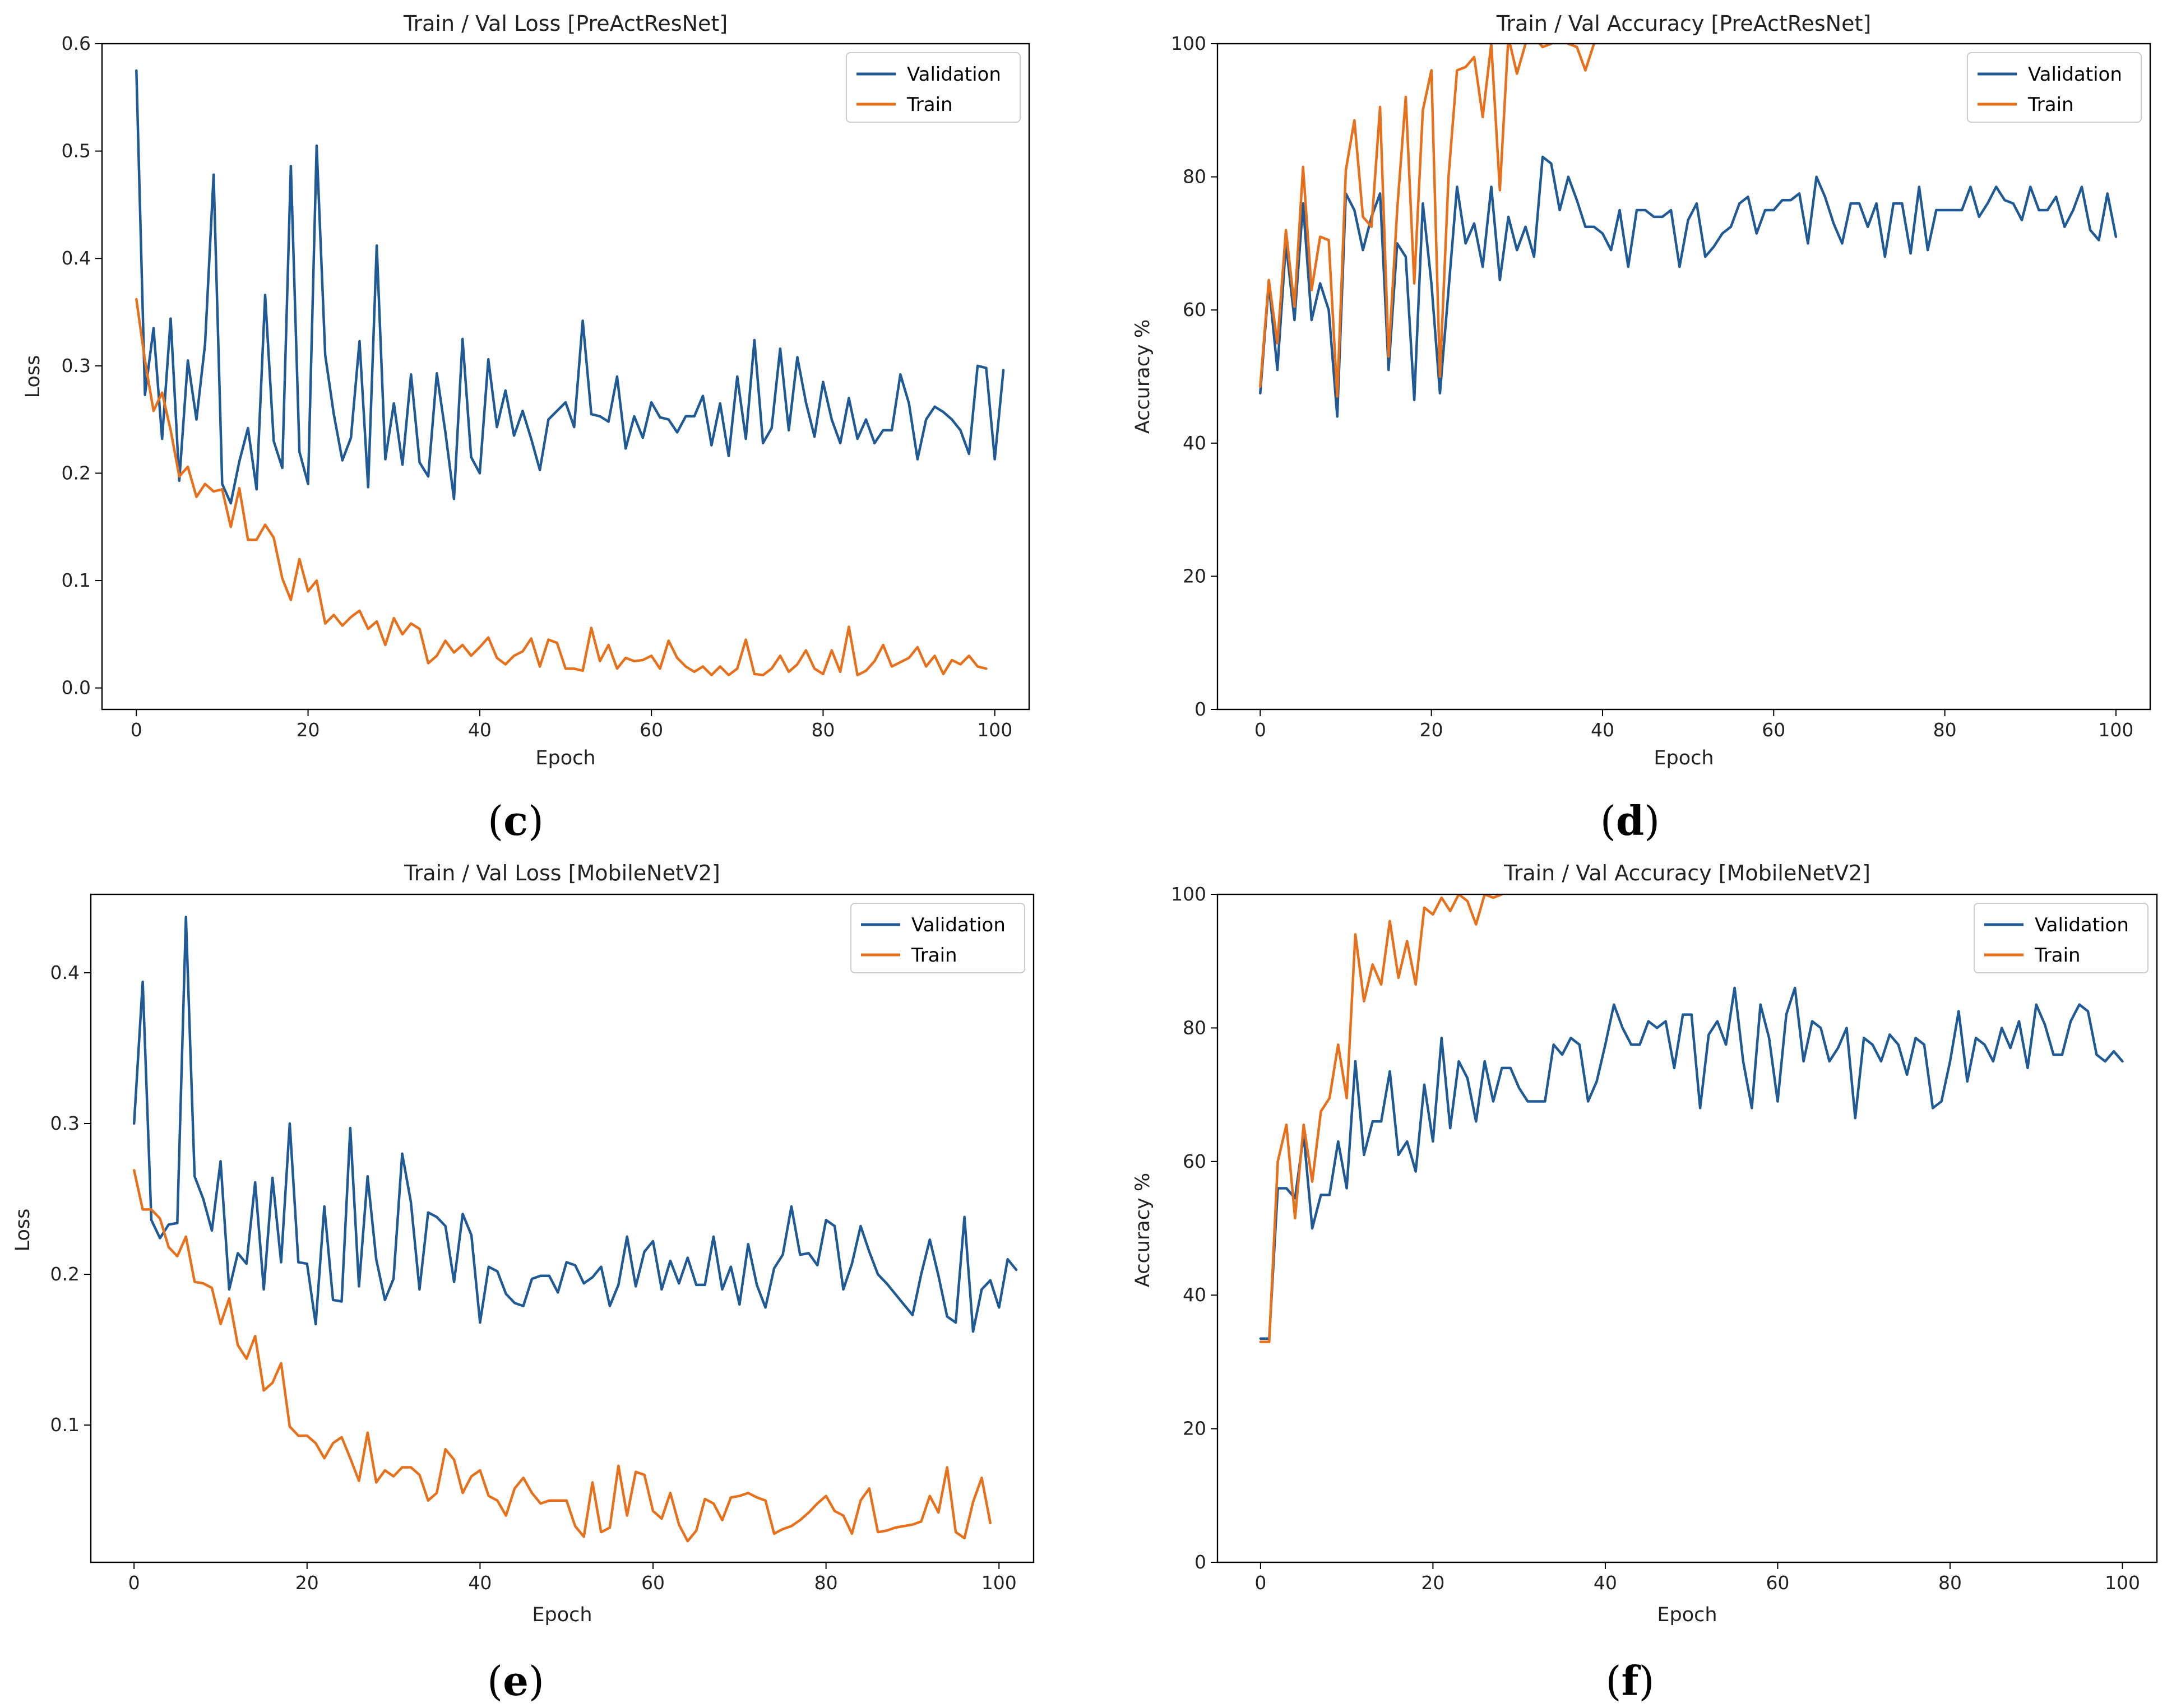 Image resolution: width=2167 pixels, height=1708 pixels. What do you see at coordinates (515, 1681) in the screenshot?
I see `caption-e: (e)` at bounding box center [515, 1681].